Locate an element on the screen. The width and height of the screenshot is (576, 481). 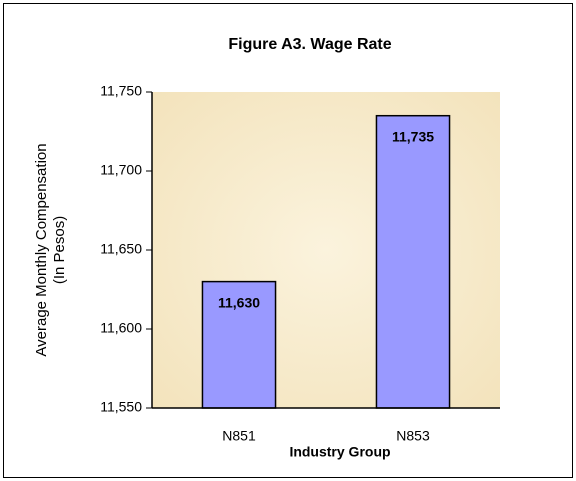
data-label: 11,630 is located at coordinates (239, 302).